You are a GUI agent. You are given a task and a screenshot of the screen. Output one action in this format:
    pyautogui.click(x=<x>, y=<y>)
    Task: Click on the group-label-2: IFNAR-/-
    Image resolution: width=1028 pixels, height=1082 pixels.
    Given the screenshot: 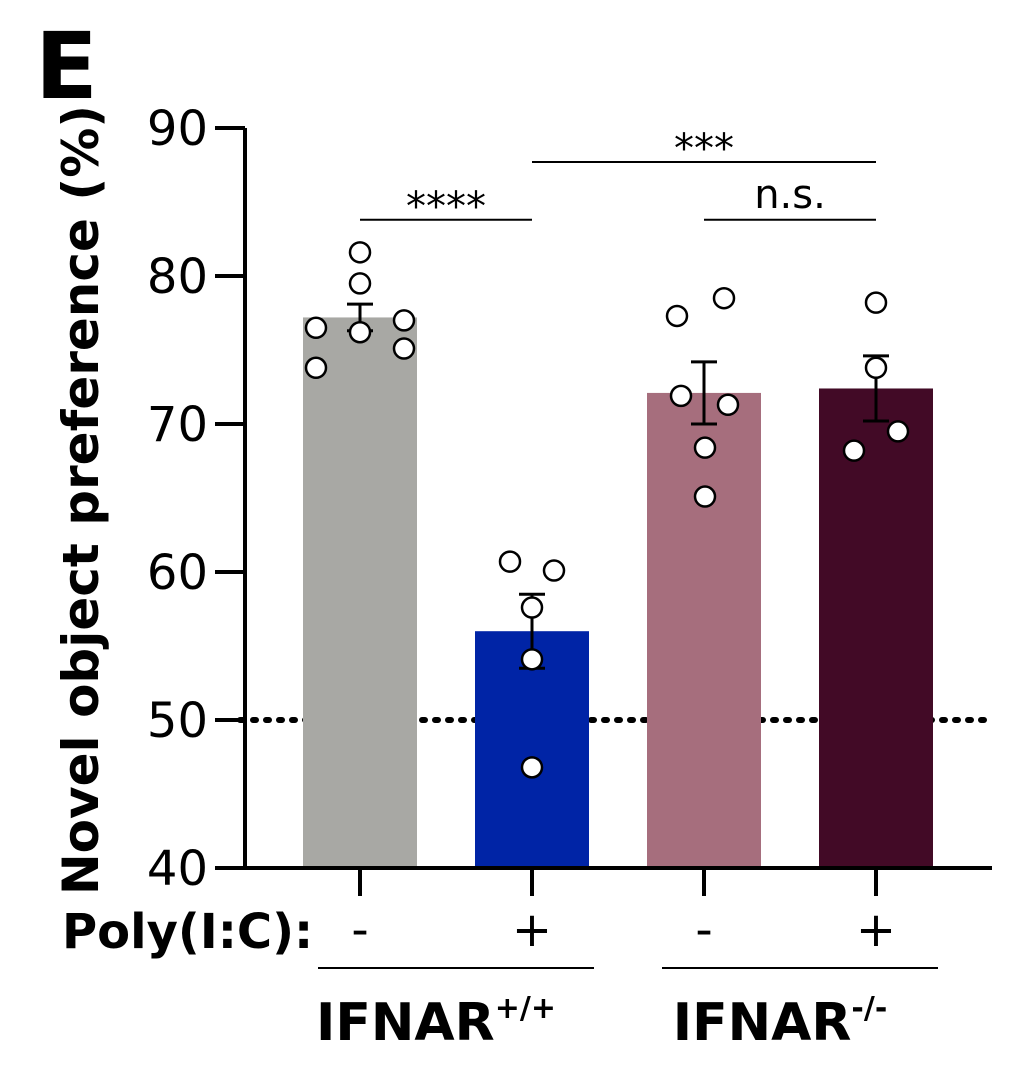 What is the action you would take?
    pyautogui.click(x=780, y=1022)
    